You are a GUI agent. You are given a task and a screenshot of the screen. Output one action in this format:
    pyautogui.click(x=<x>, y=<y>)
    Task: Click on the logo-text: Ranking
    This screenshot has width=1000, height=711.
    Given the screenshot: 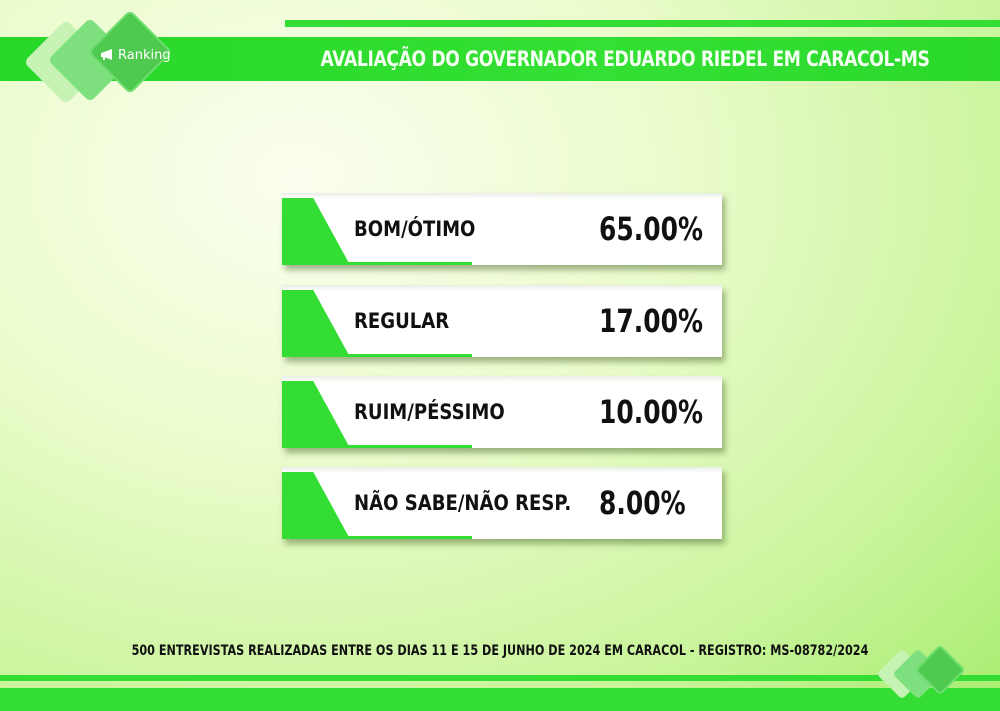 What is the action you would take?
    pyautogui.click(x=144, y=55)
    